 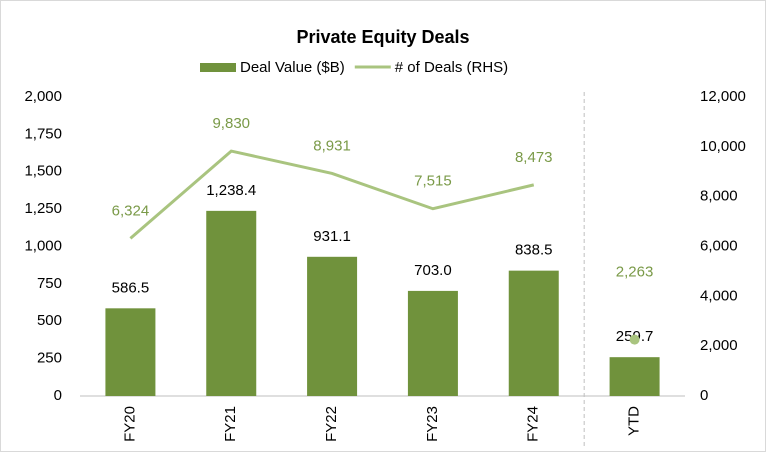 What do you see at coordinates (43, 245) in the screenshot?
I see `y-tick-label: 1,000` at bounding box center [43, 245].